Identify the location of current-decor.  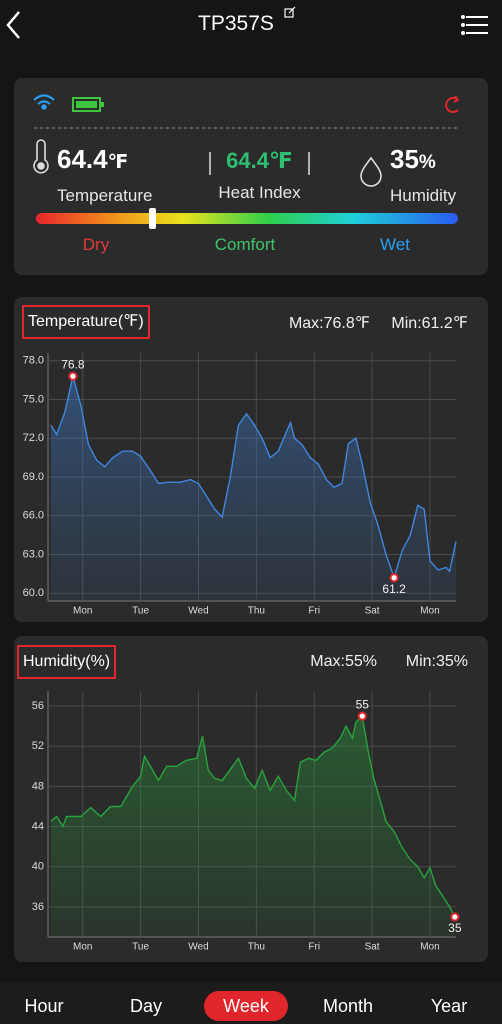
(246, 161).